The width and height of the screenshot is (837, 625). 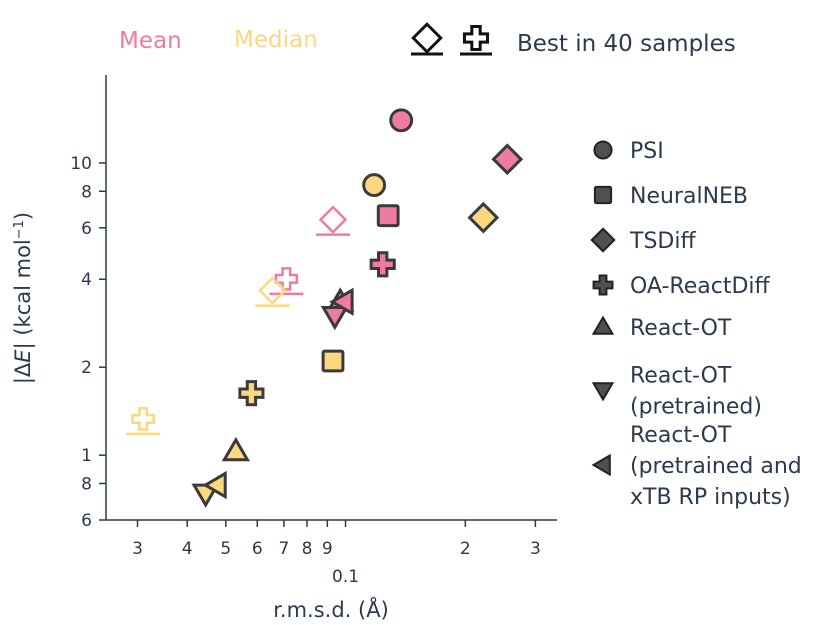 What do you see at coordinates (88, 342) in the screenshot?
I see `y-axis-ticks: 6 8 1 2 4 6 8 10` at bounding box center [88, 342].